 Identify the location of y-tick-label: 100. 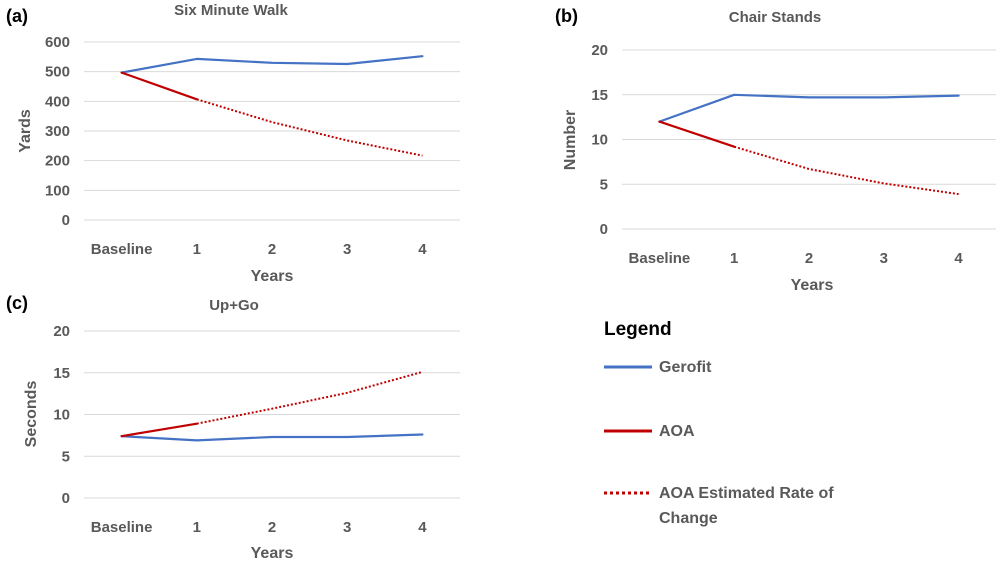
(57, 190).